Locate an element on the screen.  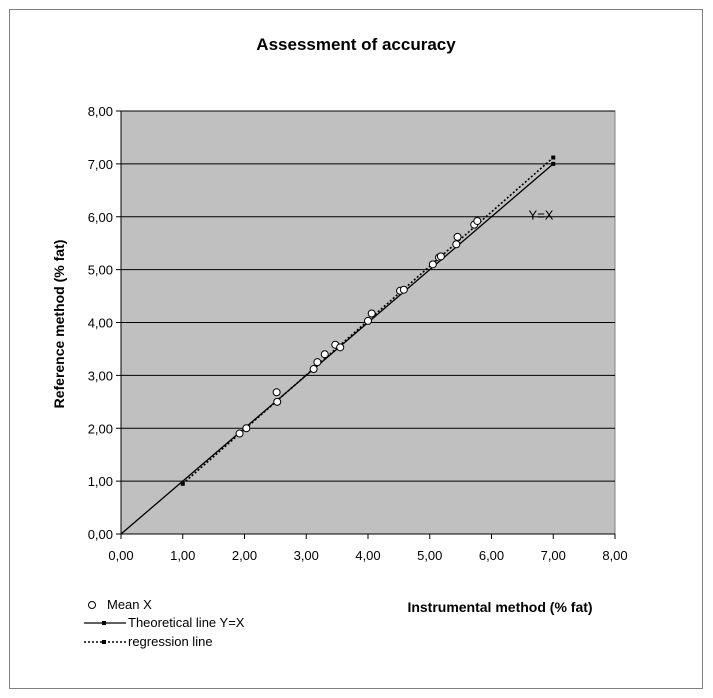
legend-label-theoretical: Theoretical line Y=X is located at coordinates (186, 622).